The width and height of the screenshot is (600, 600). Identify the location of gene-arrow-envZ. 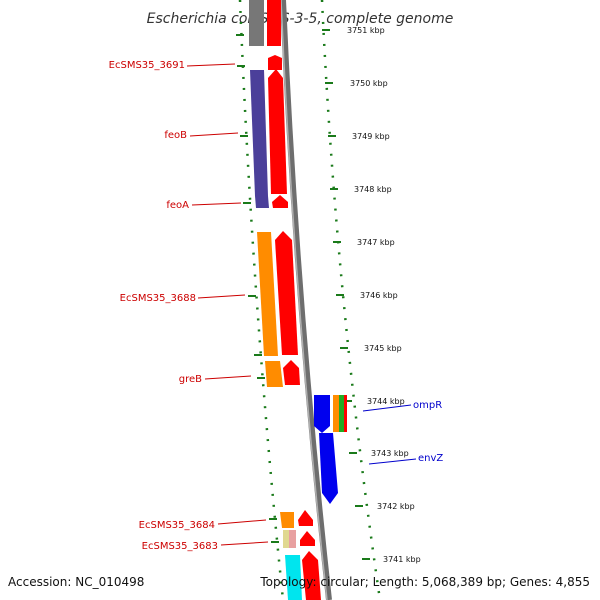
(328, 468).